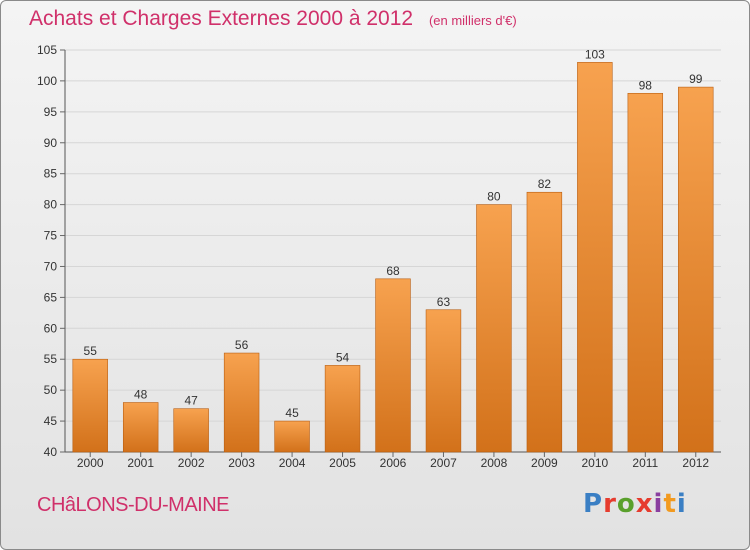  What do you see at coordinates (51, 143) in the screenshot?
I see `y-tick-label: 90` at bounding box center [51, 143].